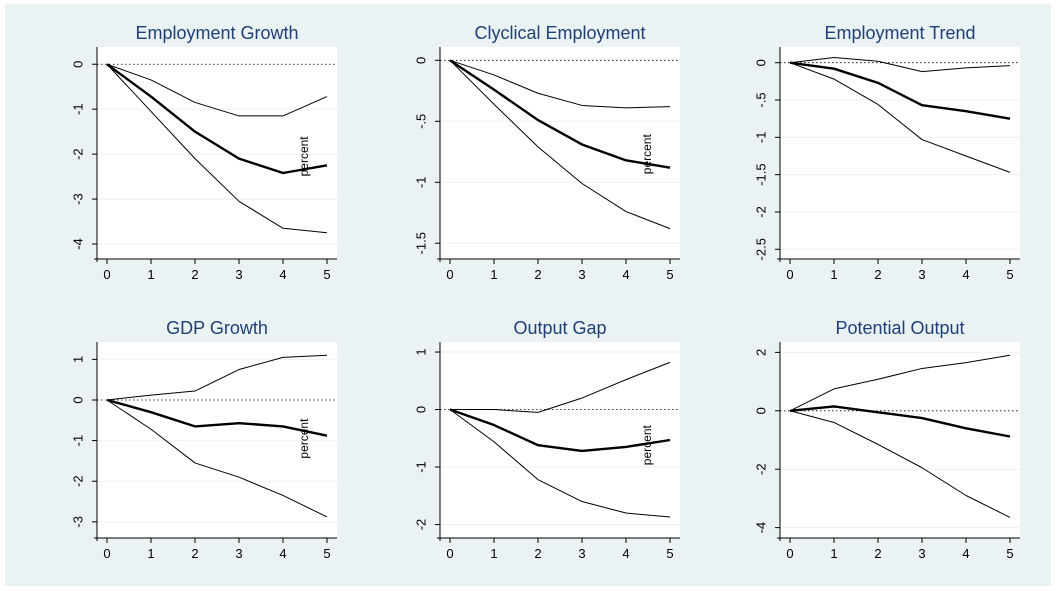  I want to click on panel-title: Clyclical Employment, so click(559, 33).